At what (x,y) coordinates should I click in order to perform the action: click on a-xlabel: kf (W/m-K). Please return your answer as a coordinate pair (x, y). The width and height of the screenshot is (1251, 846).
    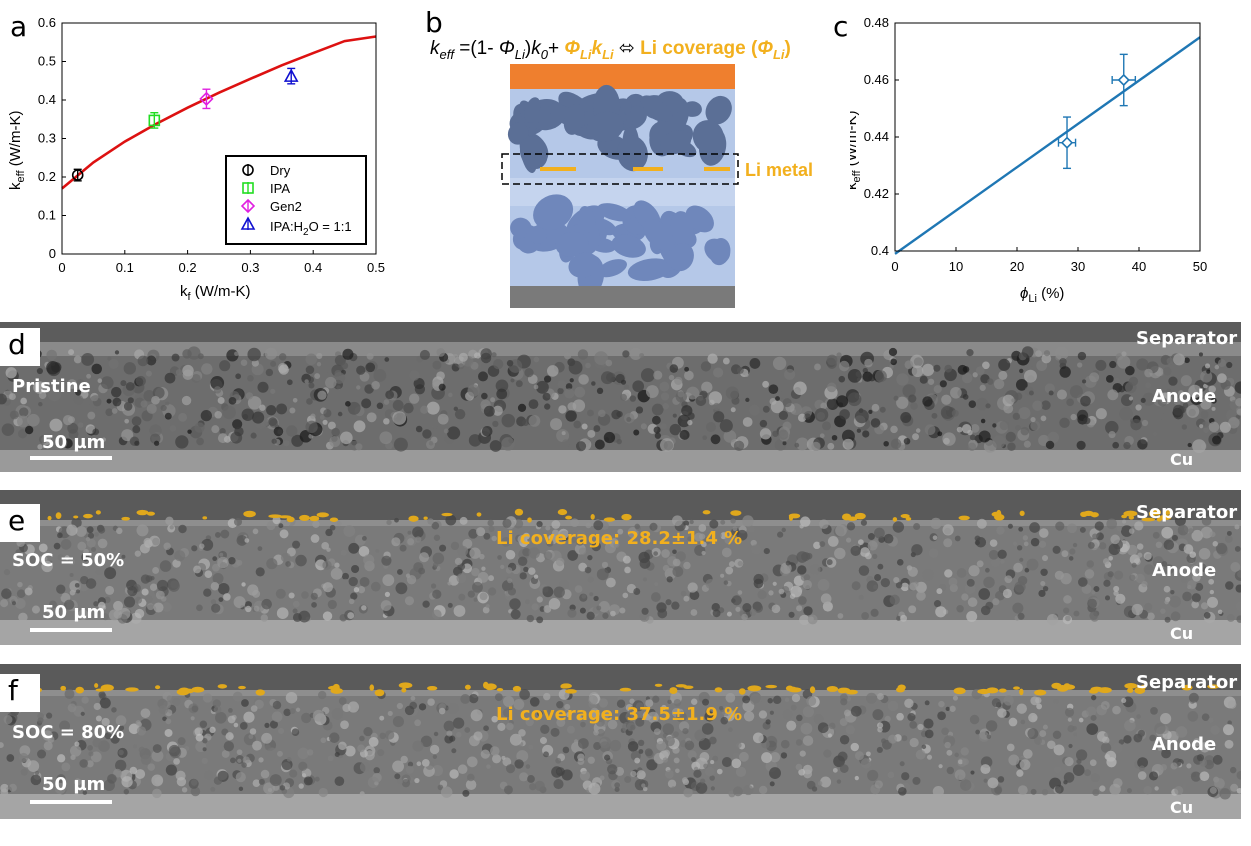
    Looking at the image, I should click on (215, 291).